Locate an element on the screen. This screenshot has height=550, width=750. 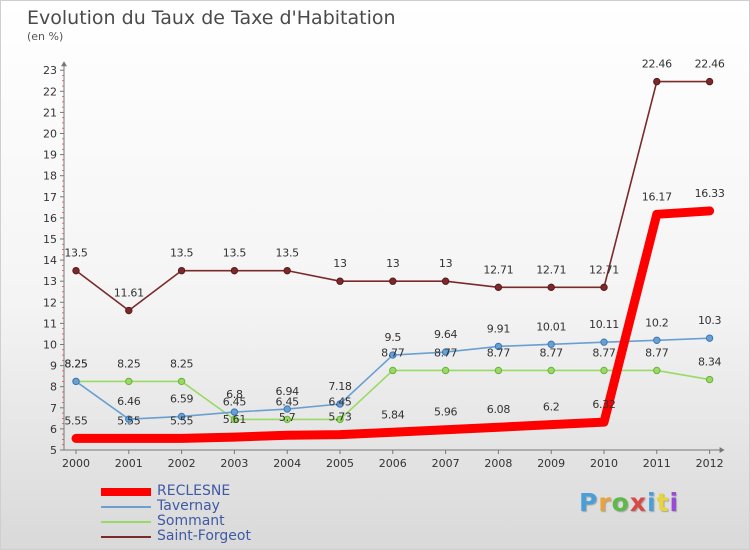
y-tick-label: 8 is located at coordinates (53, 387).